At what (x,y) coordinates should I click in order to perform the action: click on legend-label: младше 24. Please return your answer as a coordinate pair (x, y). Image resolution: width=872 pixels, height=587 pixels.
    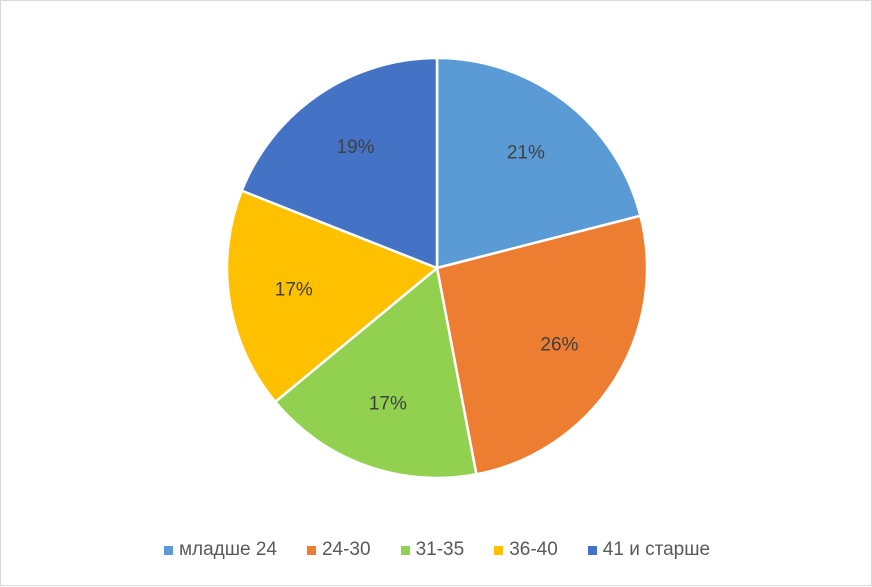
    Looking at the image, I should click on (227, 549).